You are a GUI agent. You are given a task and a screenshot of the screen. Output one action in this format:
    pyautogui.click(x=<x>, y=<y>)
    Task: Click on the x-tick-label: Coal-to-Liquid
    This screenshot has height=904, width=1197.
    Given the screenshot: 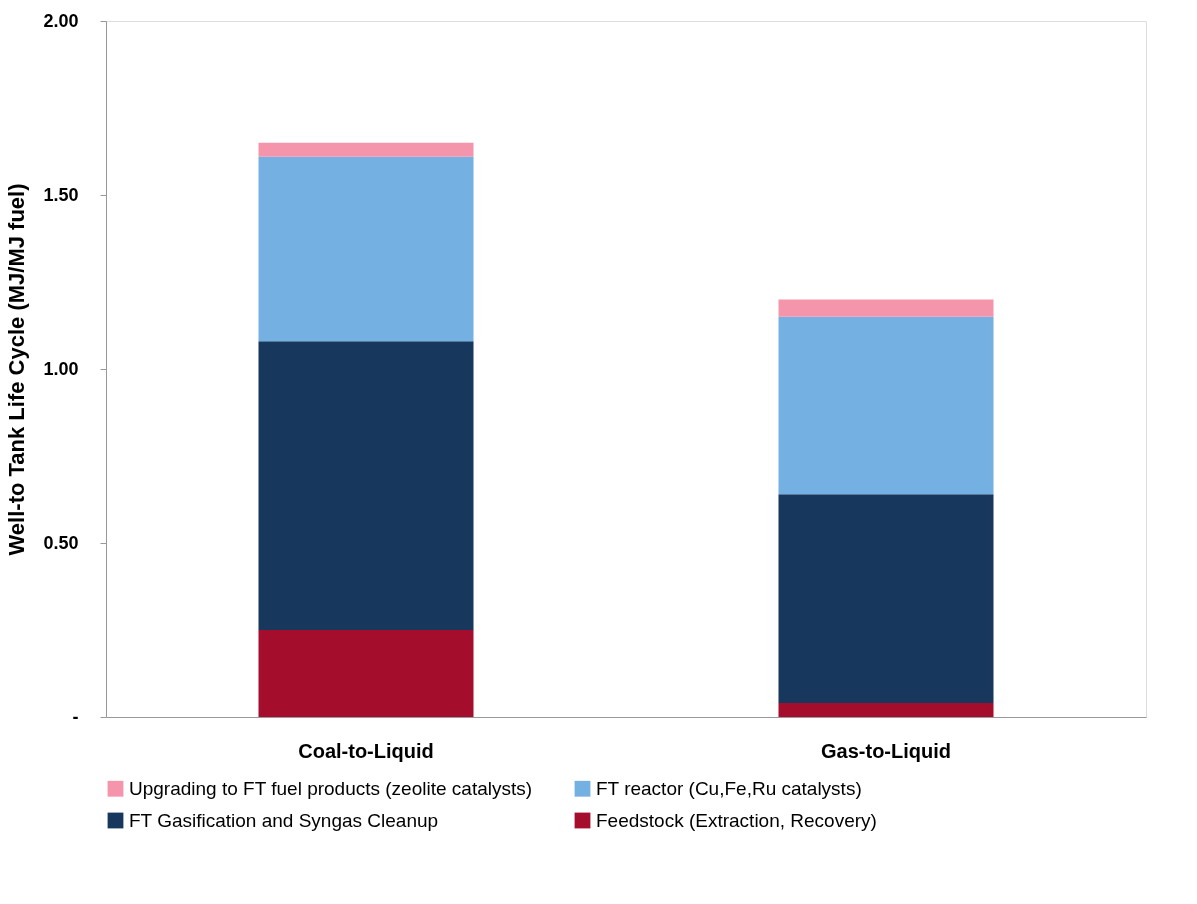 What is the action you would take?
    pyautogui.click(x=366, y=750)
    